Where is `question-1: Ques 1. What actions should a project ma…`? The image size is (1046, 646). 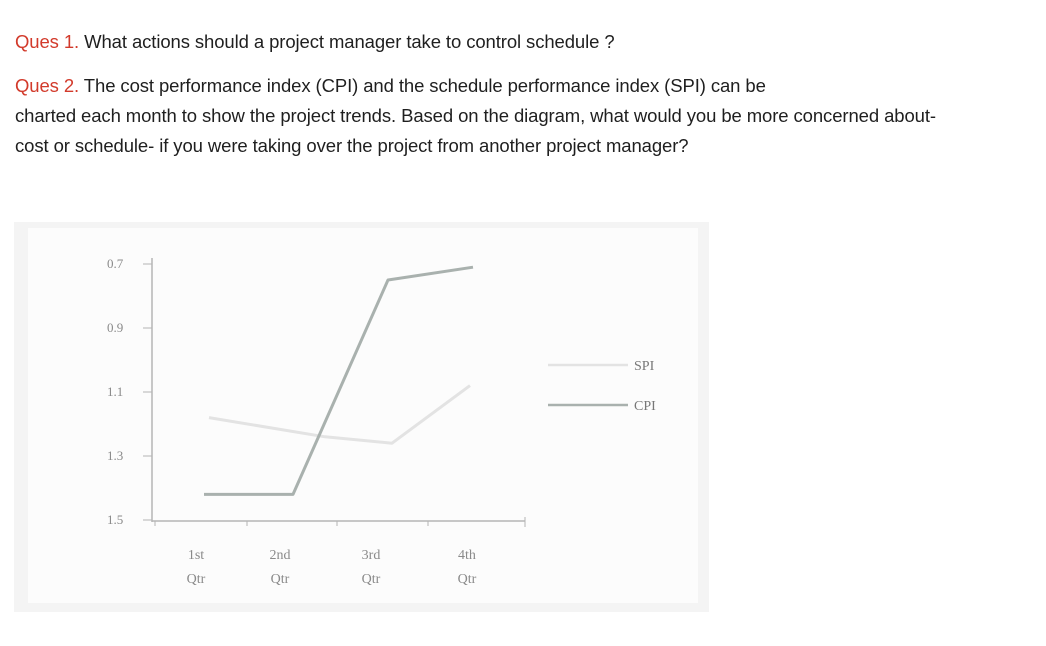
question-1: Ques 1. What actions should a project ma… is located at coordinates (315, 42).